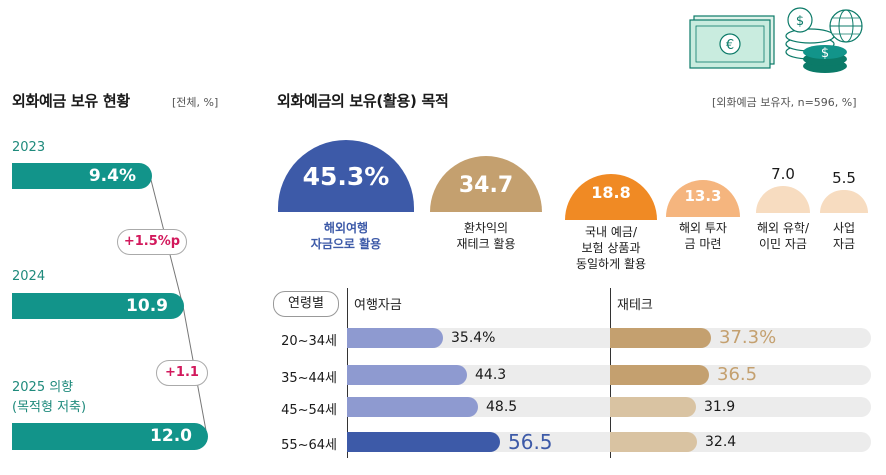 Image resolution: width=886 pixels, height=475 pixels. Describe the element at coordinates (182, 373) in the screenshot. I see `diff-badge-2: +1.1` at that location.